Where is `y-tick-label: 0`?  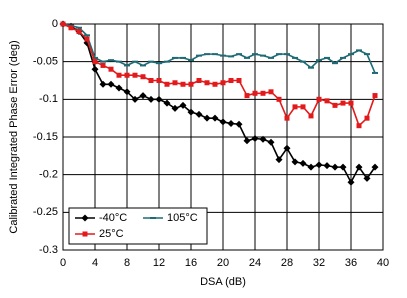
y-tick-label: 0 is located at coordinates (55, 24).